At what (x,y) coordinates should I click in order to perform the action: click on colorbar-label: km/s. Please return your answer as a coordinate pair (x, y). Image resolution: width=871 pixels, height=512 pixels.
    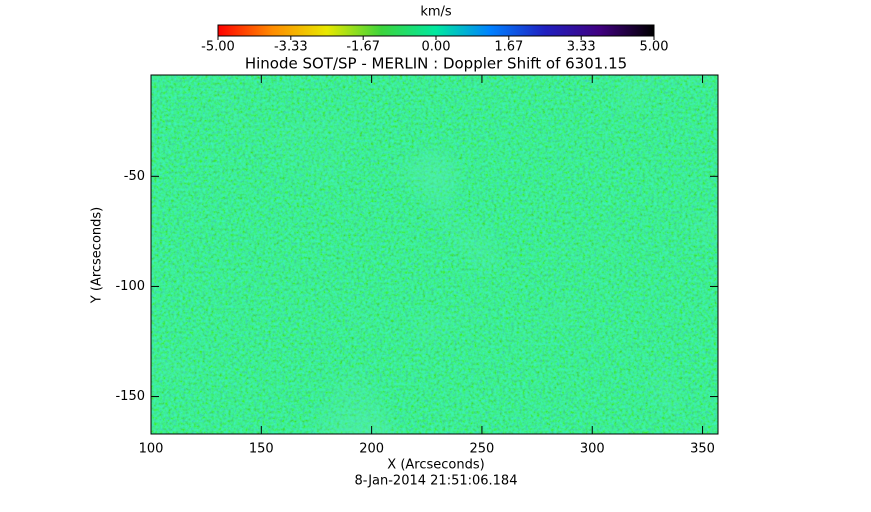
    Looking at the image, I should click on (436, 12).